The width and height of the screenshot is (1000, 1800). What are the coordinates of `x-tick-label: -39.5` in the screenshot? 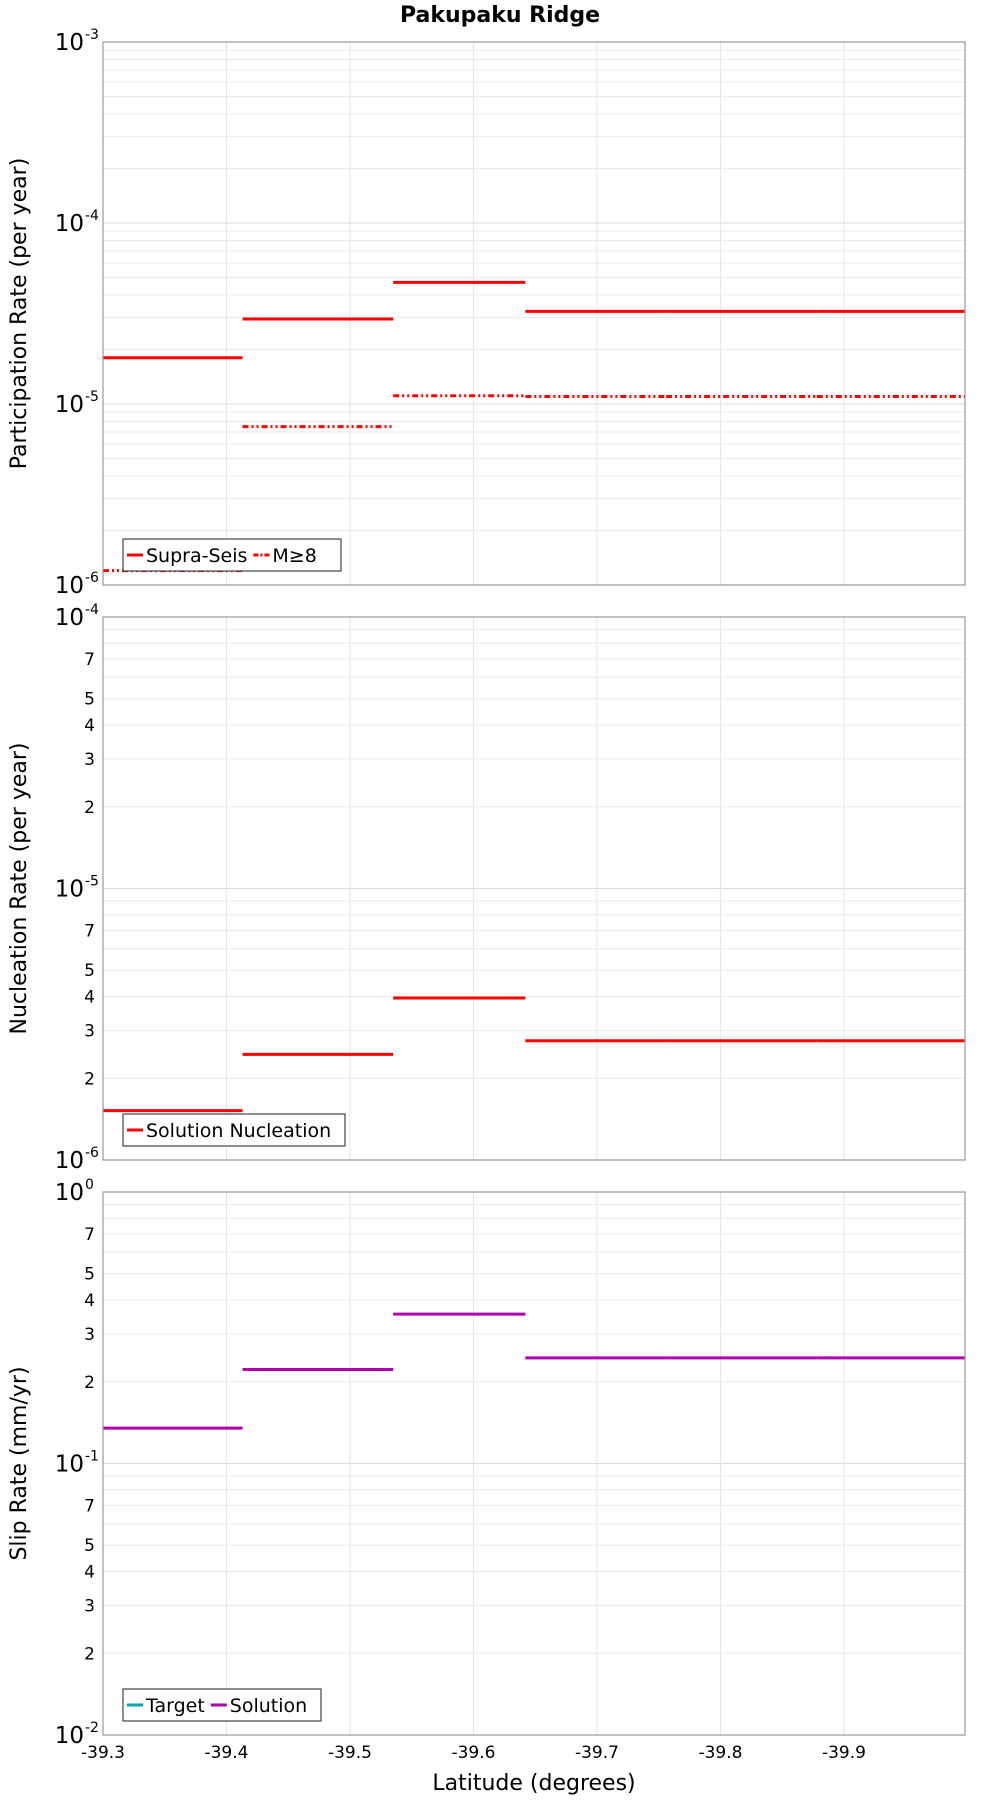 It's located at (350, 1753).